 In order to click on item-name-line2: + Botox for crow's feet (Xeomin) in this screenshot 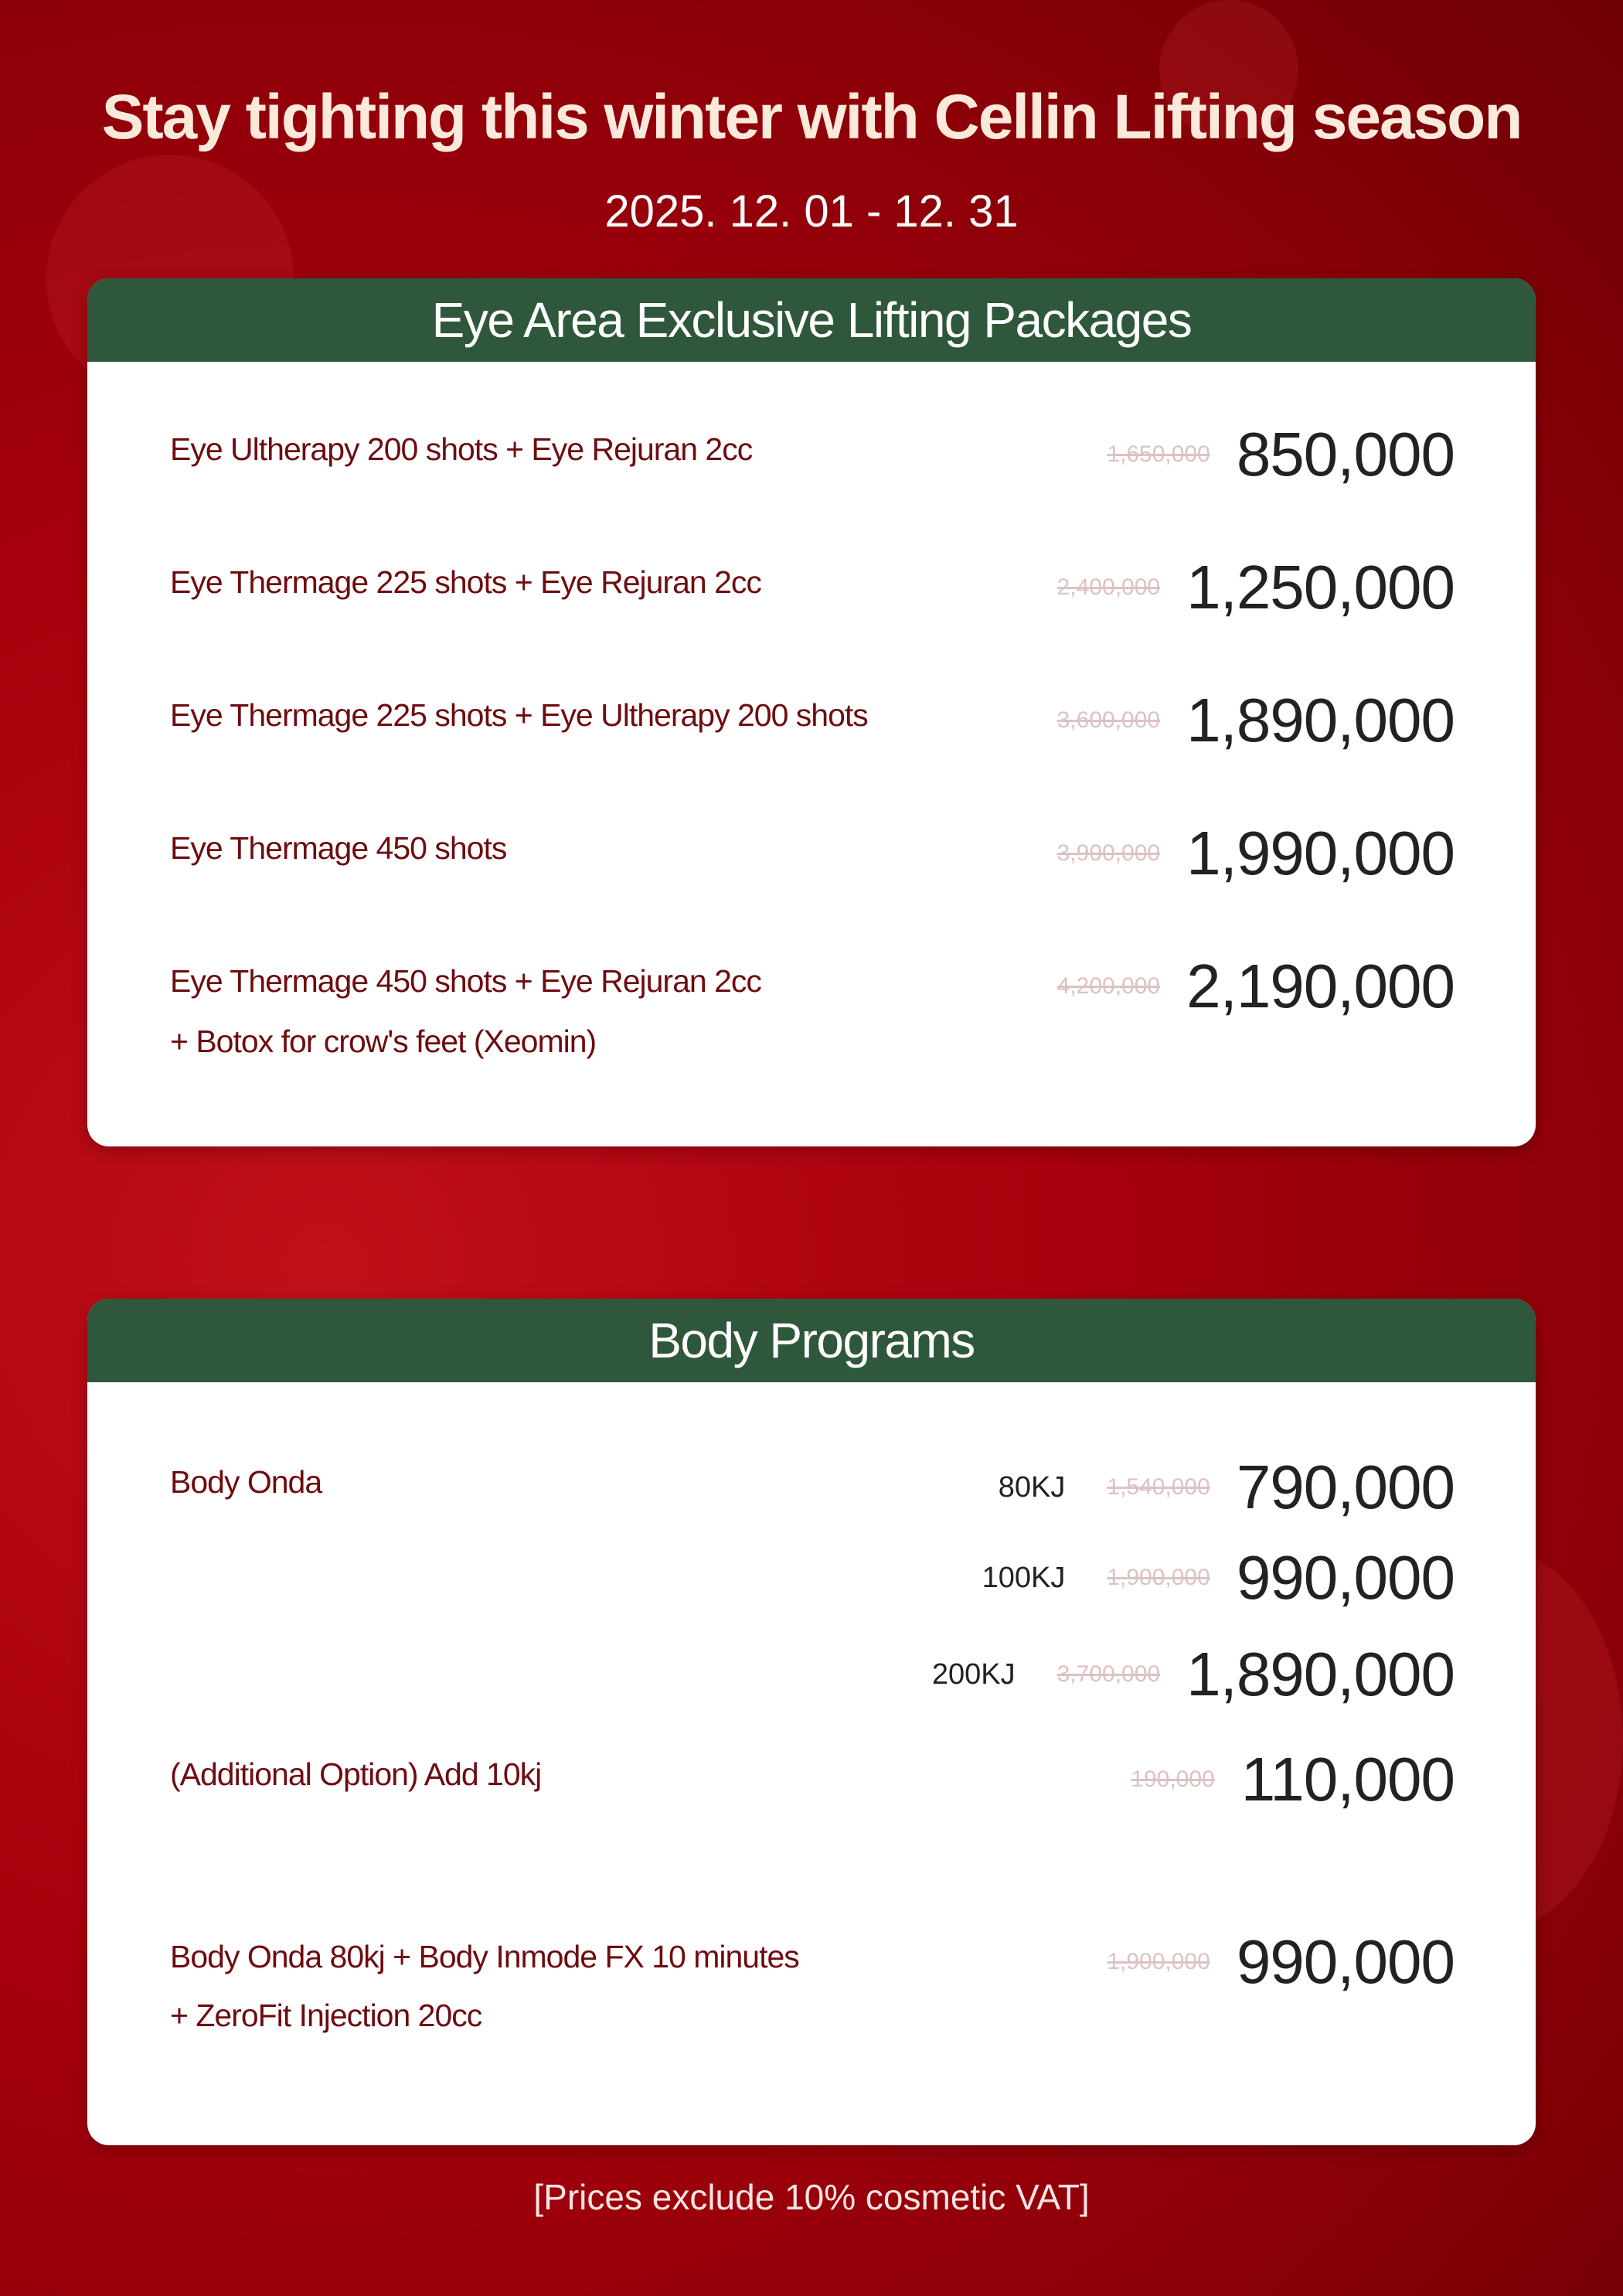, I will do `click(383, 1041)`.